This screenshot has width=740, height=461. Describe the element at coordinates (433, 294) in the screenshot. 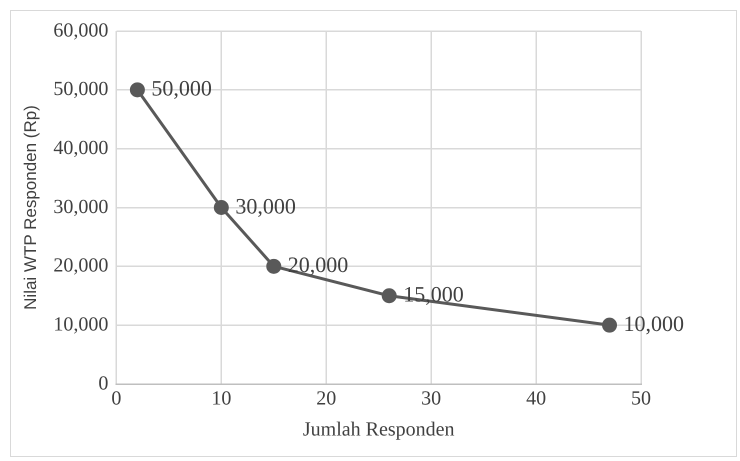

I see `data-label: 15,000` at that location.